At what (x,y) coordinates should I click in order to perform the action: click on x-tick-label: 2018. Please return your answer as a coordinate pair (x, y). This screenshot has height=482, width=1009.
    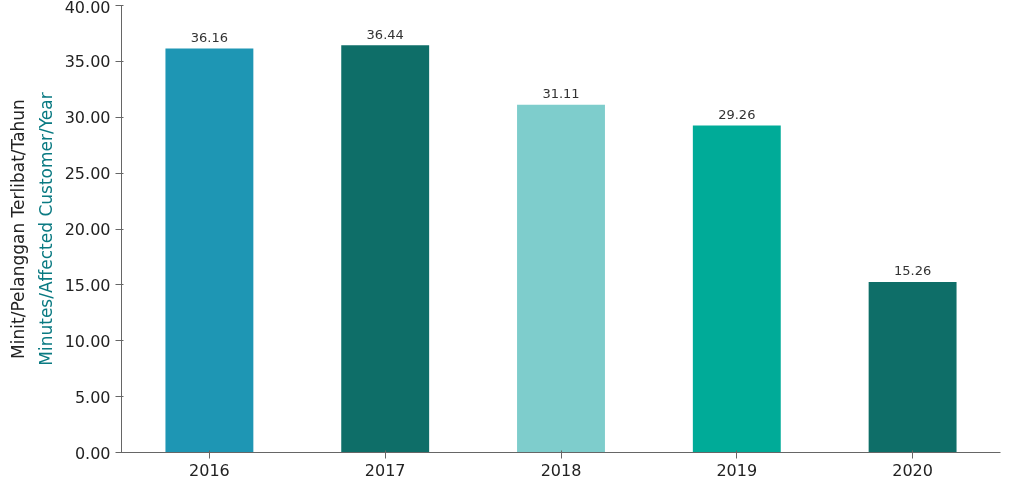
    Looking at the image, I should click on (561, 470).